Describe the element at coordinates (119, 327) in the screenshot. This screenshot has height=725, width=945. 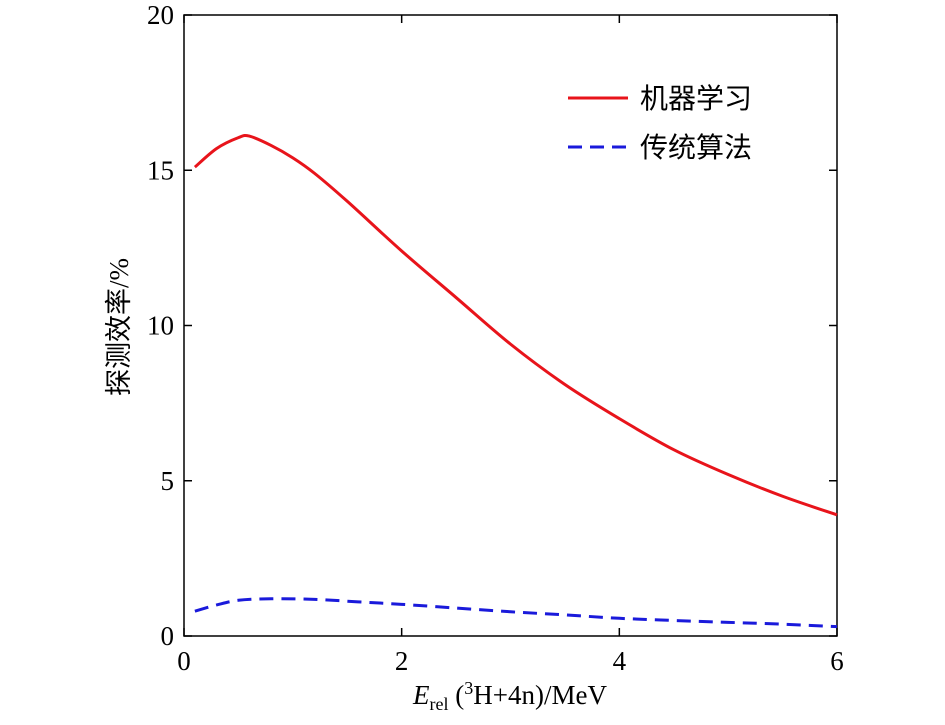
I see `y-axis-label: 探测效率/%` at that location.